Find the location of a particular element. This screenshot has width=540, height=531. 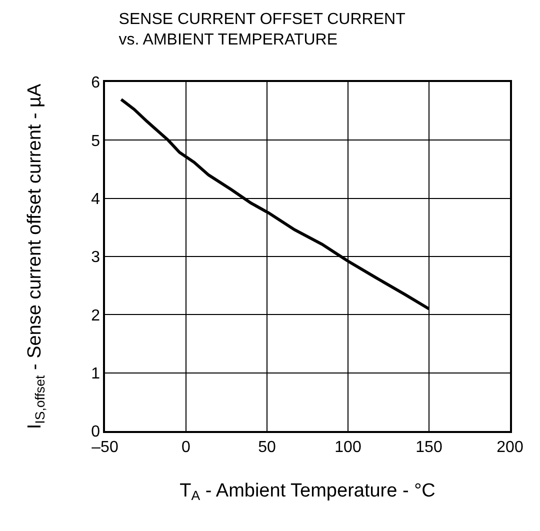

y-tick-label: 3 is located at coordinates (95, 257).